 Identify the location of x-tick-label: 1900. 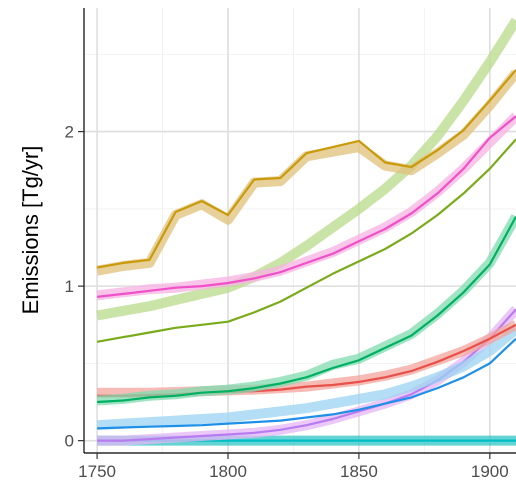
(490, 471).